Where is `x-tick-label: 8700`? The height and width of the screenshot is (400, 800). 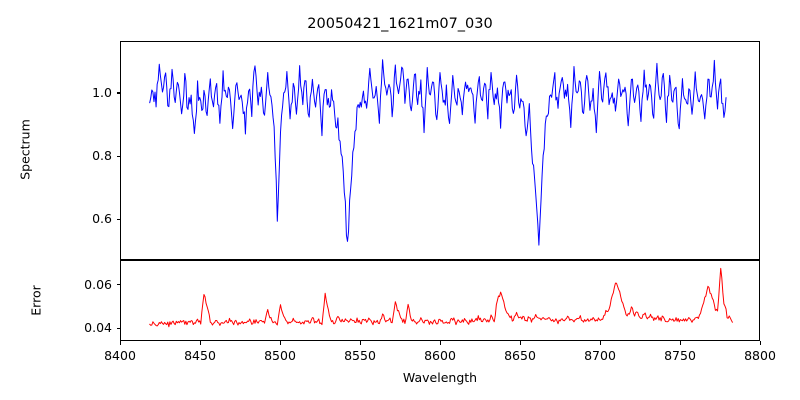
x-tick-label: 8700 is located at coordinates (600, 355).